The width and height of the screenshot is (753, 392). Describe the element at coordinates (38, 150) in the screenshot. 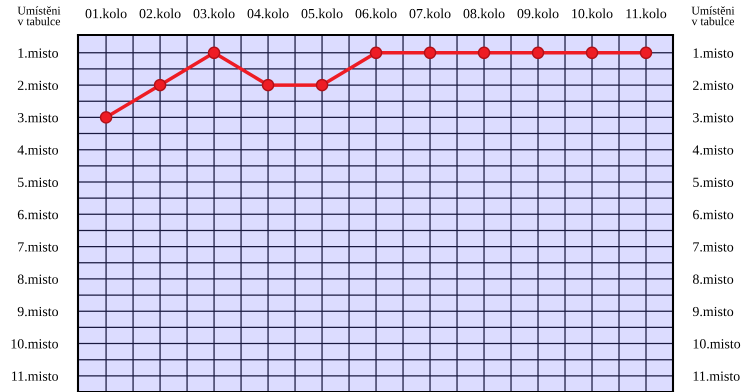

I see `y-tick-label: 4.misto` at that location.